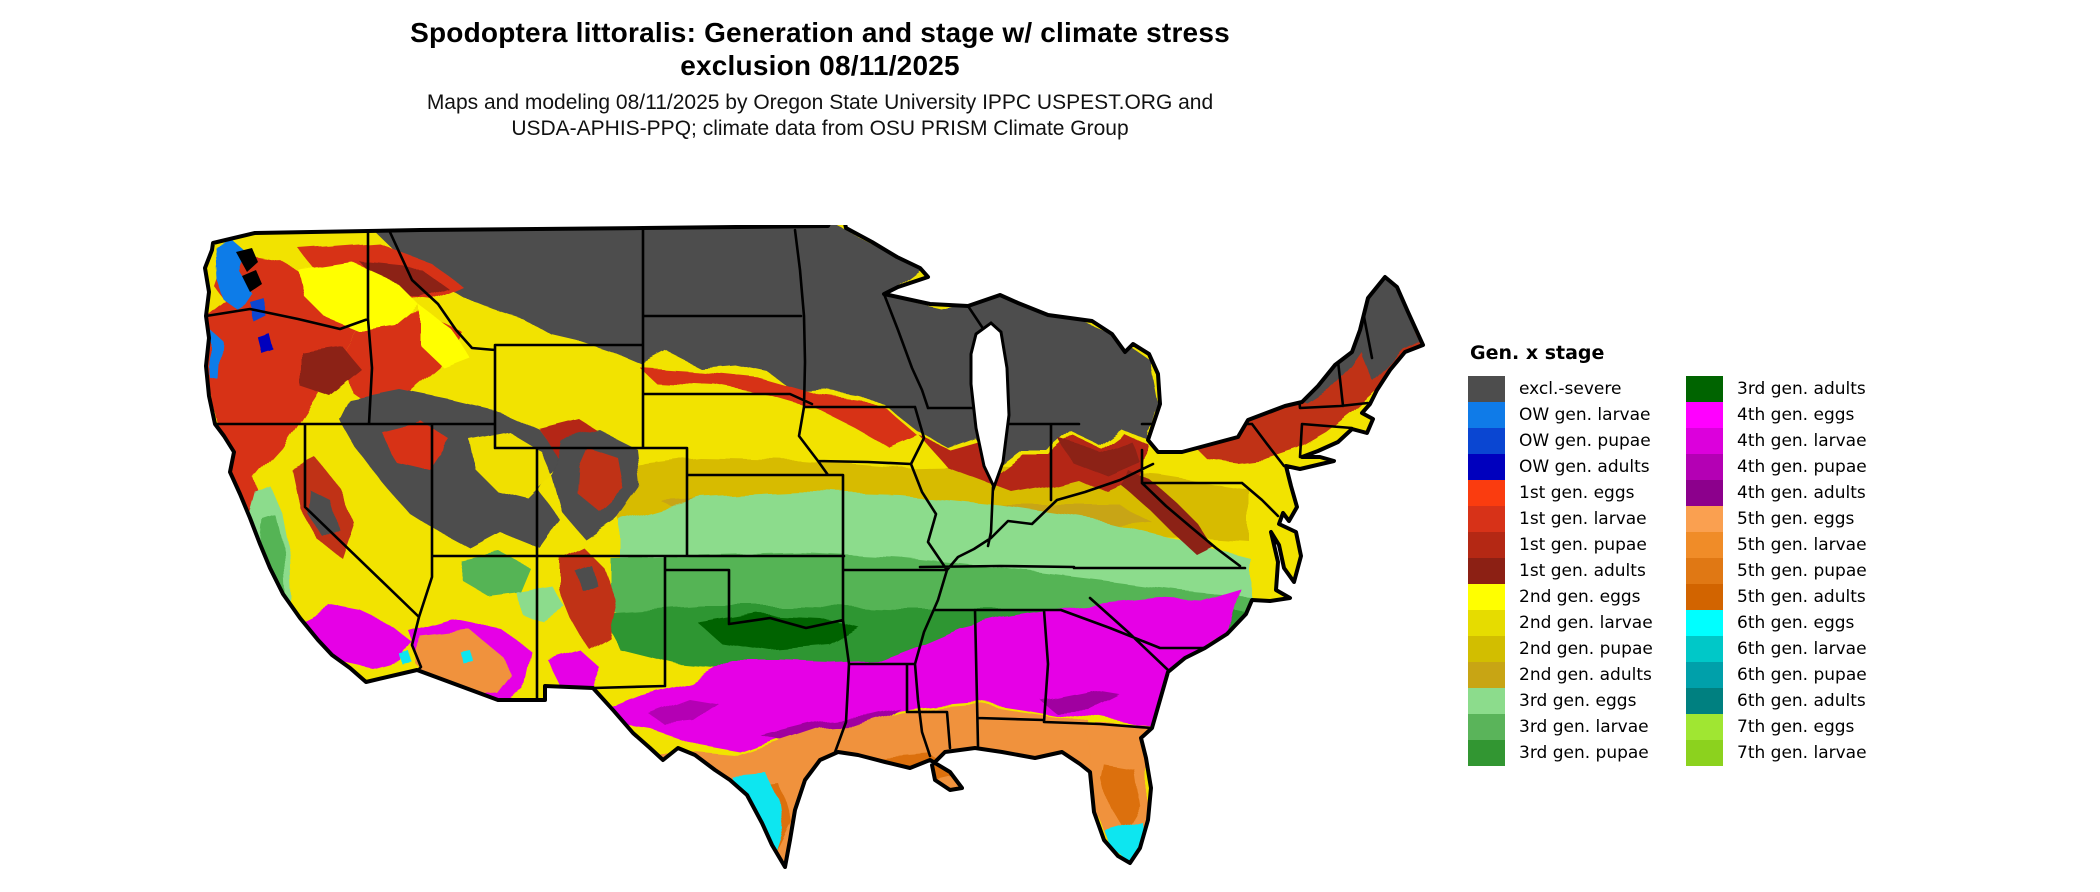  What do you see at coordinates (1577, 441) in the screenshot?
I see `legend-item: OW gen. pupae` at bounding box center [1577, 441].